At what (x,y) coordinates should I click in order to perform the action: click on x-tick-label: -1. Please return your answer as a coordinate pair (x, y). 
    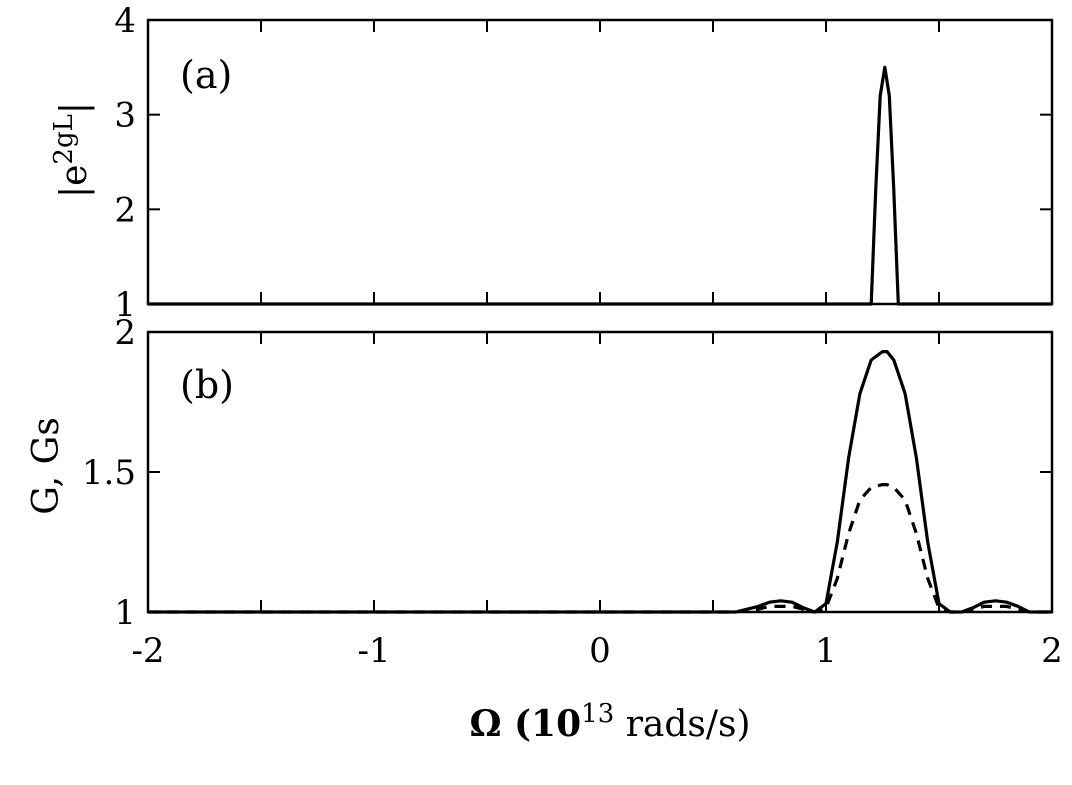
    Looking at the image, I should click on (373, 651).